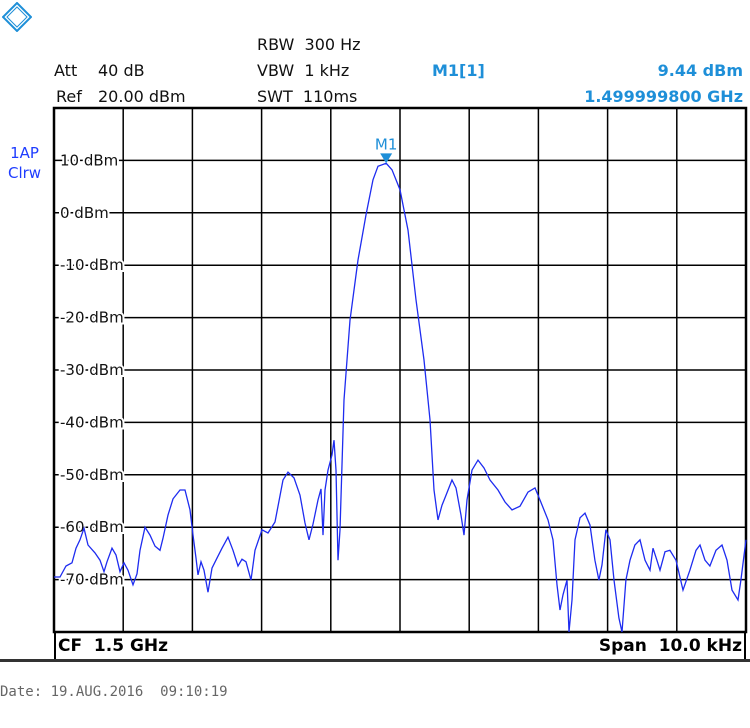 This screenshot has width=750, height=728. What do you see at coordinates (92, 370) in the screenshot?
I see `y-tick-label: -30 dBm` at bounding box center [92, 370].